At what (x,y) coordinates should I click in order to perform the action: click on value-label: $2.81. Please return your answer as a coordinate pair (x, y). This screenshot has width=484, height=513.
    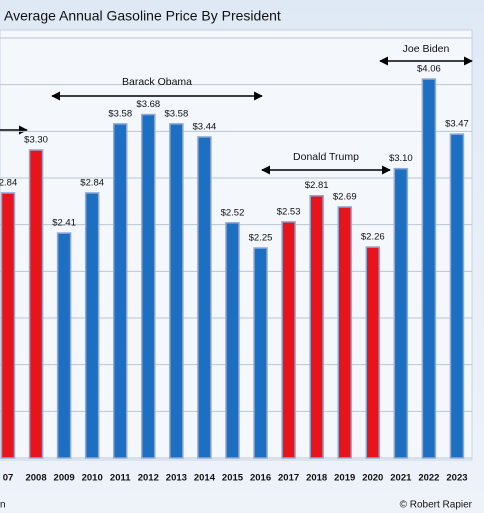
    Looking at the image, I should click on (317, 185).